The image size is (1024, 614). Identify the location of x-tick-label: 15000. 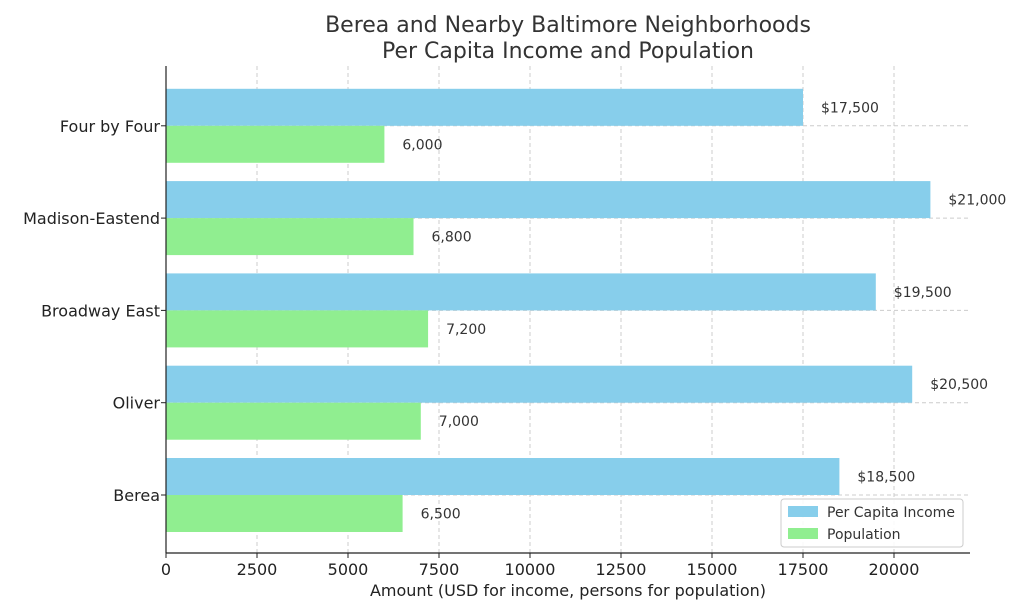
(712, 569).